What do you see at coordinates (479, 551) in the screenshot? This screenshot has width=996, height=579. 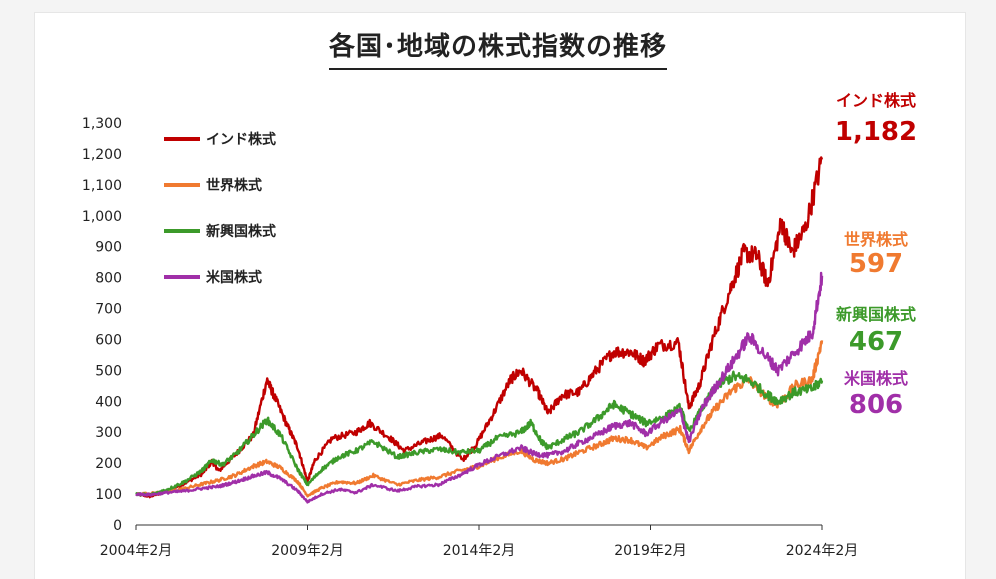 I see `x-tick-label: 2014年2月` at bounding box center [479, 551].